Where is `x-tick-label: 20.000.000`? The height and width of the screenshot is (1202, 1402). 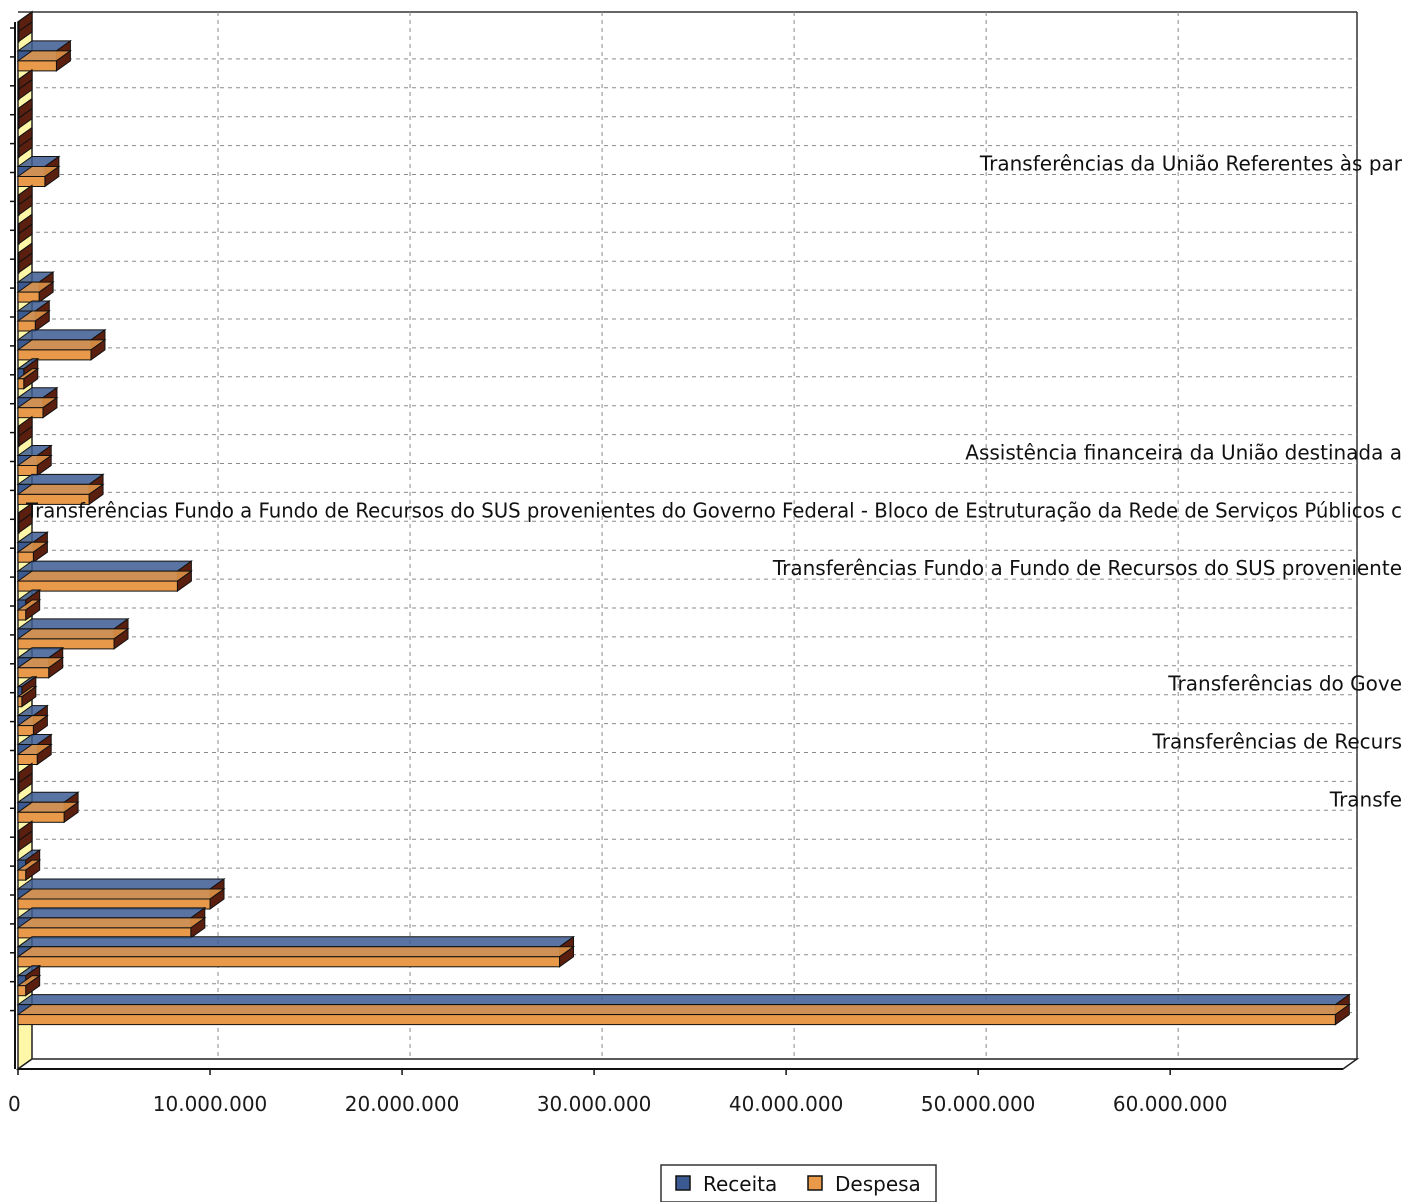
x-tick-label: 20.000.000 is located at coordinates (402, 1104).